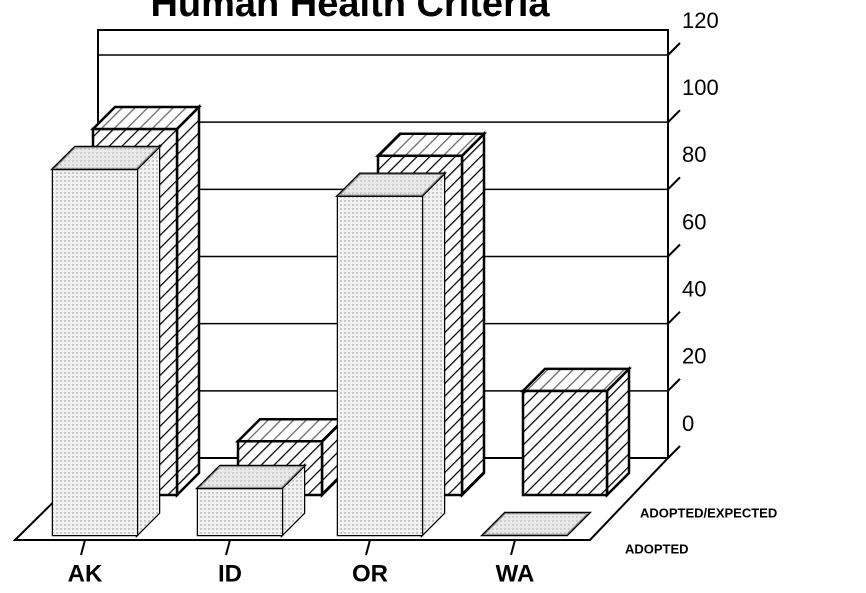 Image resolution: width=866 pixels, height=593 pixels. I want to click on x-tick-label: ID, so click(230, 573).